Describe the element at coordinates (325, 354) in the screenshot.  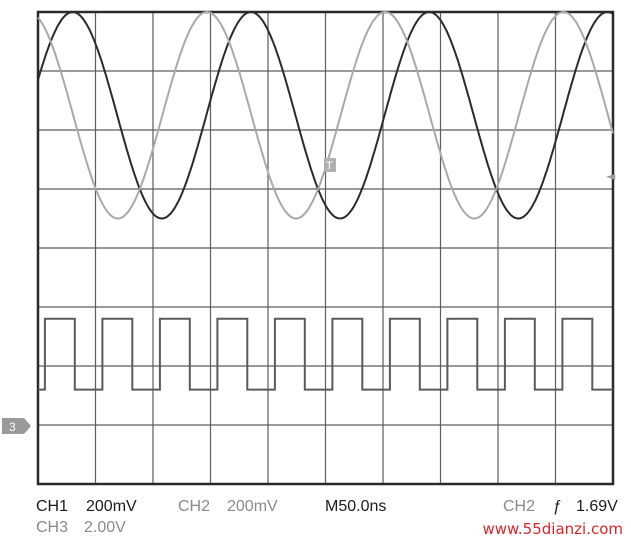
I see `trace-ch3` at that location.